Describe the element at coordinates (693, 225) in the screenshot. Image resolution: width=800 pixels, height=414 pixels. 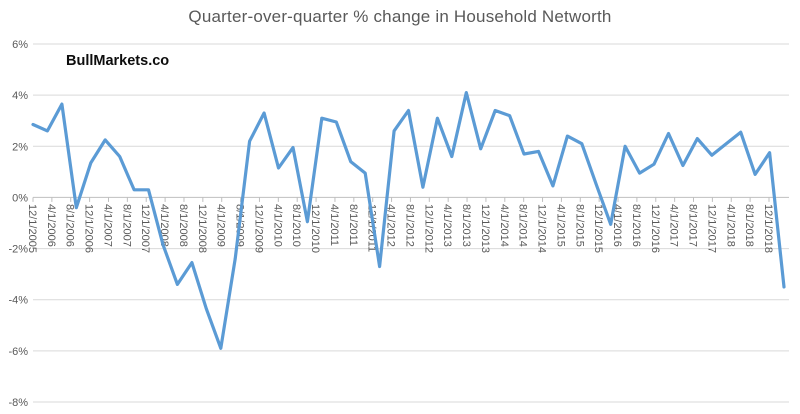
I see `x-tick-label: 8/1/2017` at that location.